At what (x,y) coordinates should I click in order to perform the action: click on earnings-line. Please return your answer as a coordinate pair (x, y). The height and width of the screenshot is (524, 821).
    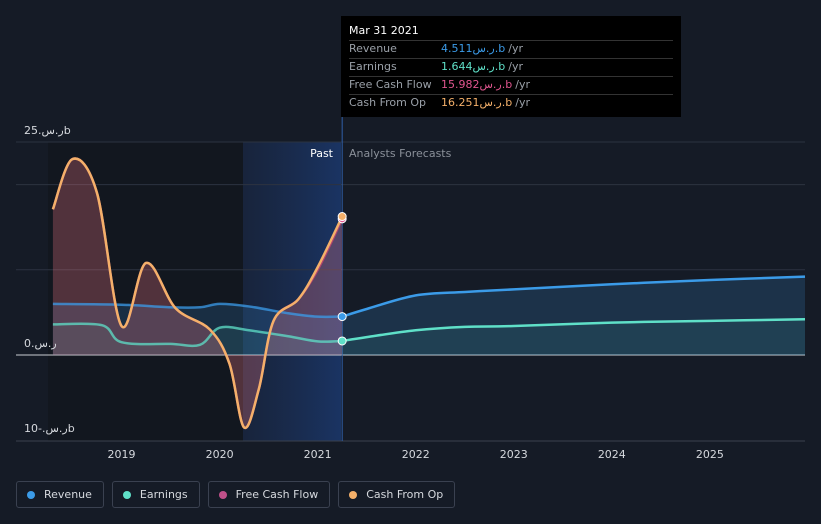
    Looking at the image, I should click on (197, 335).